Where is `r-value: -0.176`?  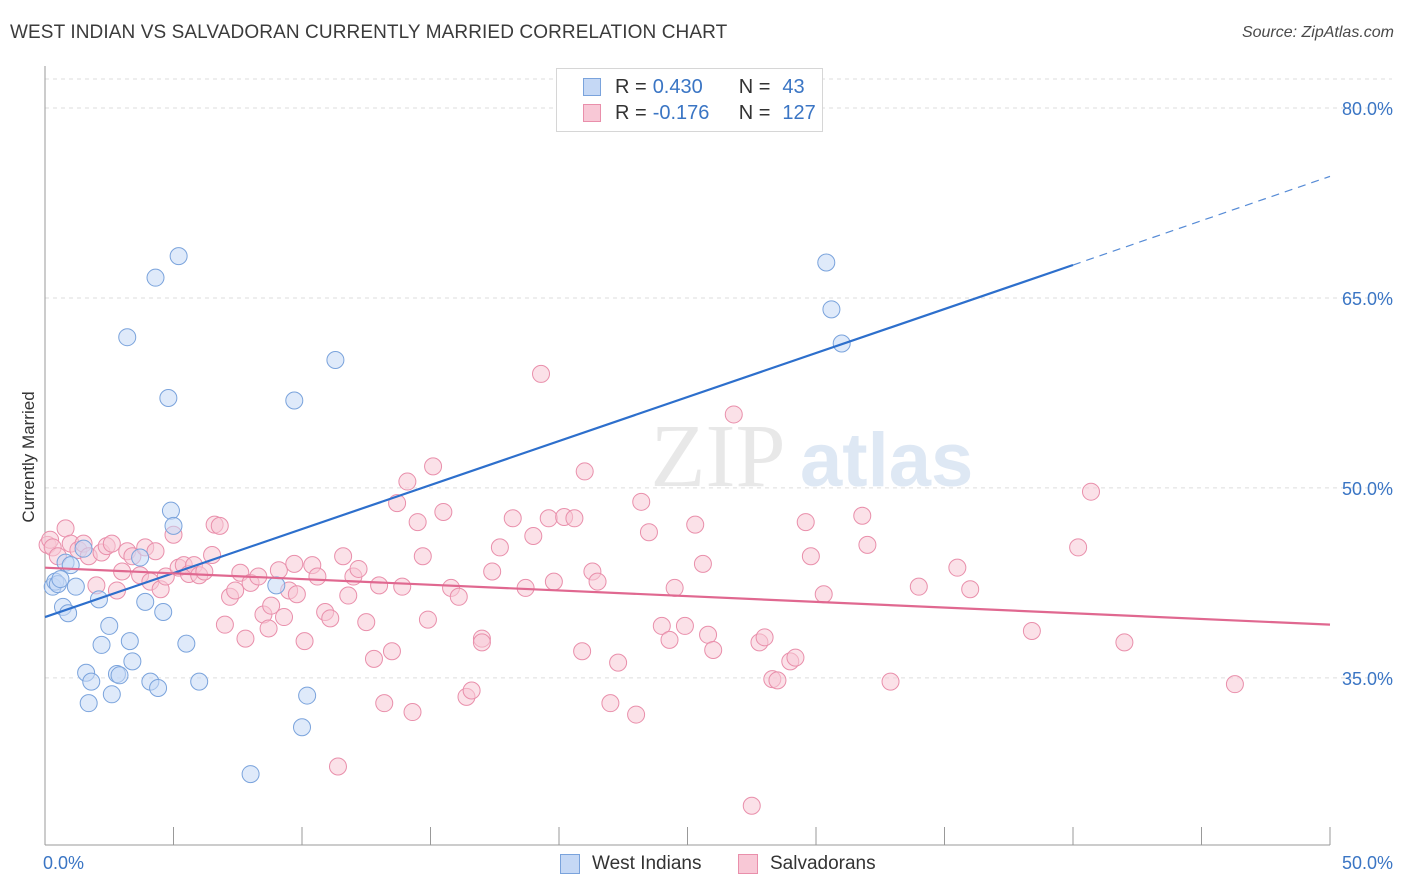
r-value: -0.176 is located at coordinates (681, 112).